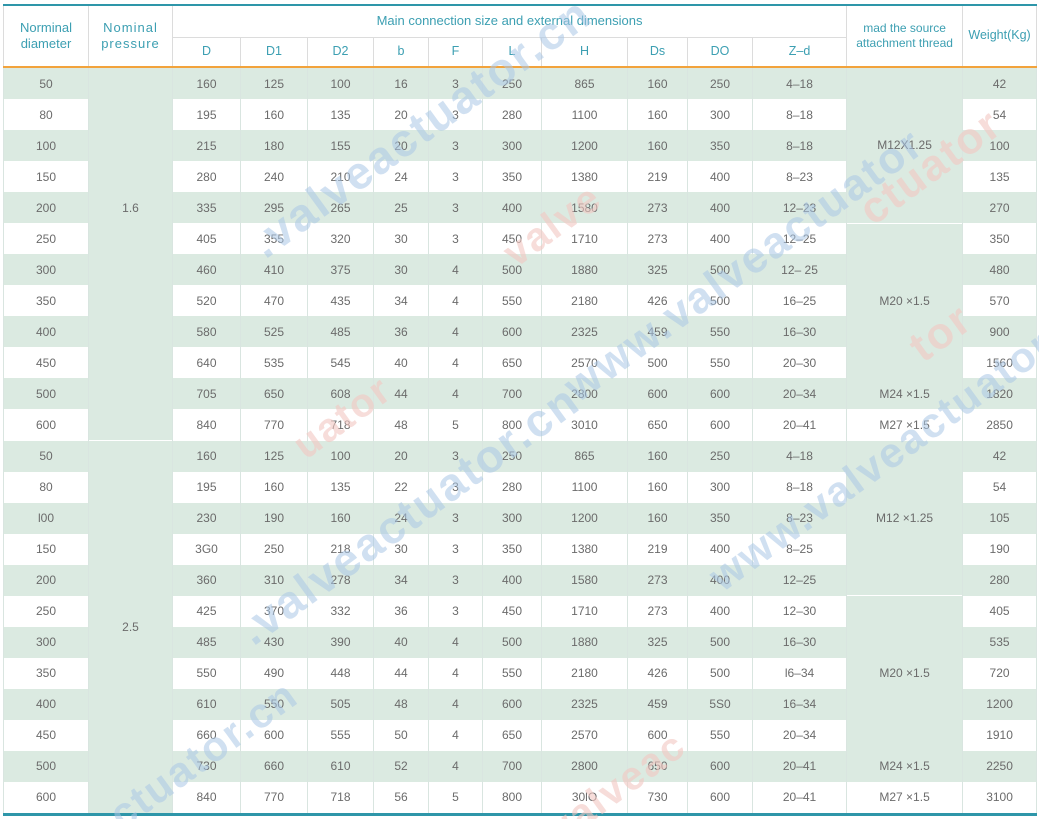 The height and width of the screenshot is (819, 1039). Describe the element at coordinates (401, 269) in the screenshot. I see `cell-b: 30` at that location.